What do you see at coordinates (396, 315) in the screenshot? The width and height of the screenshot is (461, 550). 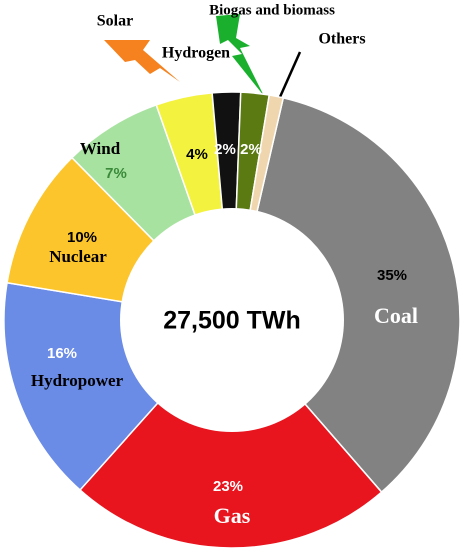 I see `category-label: Coal` at bounding box center [396, 315].